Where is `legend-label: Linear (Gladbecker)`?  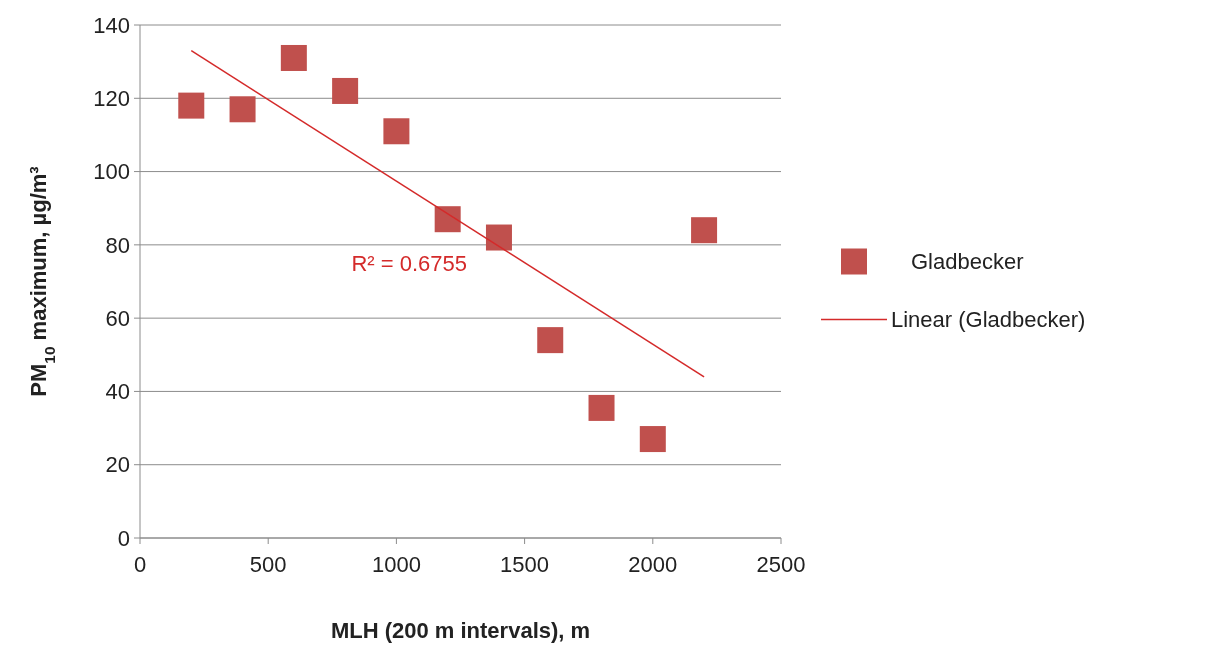 legend-label: Linear (Gladbecker) is located at coordinates (988, 320).